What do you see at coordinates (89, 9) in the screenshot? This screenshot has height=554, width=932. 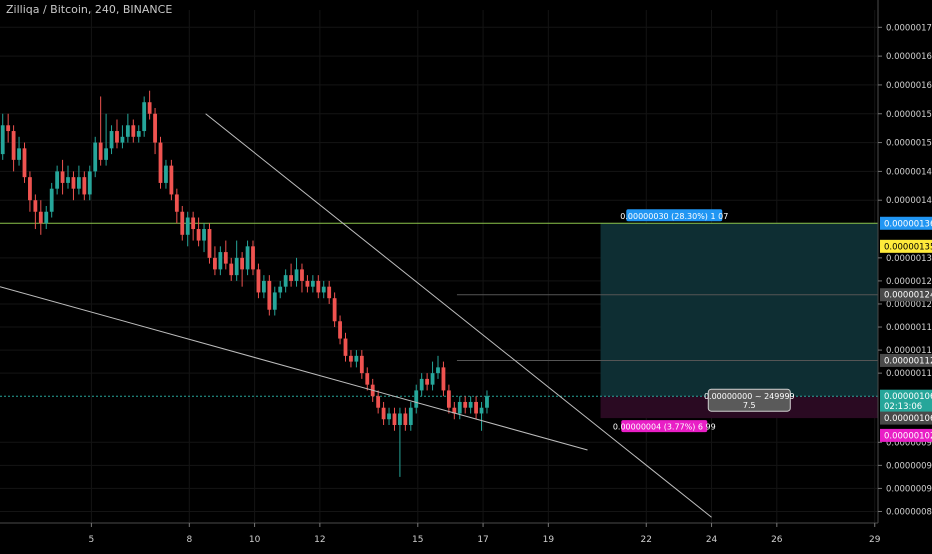 I see `chart-title: Zilliqa / Bitcoin, 240, BINANCE` at bounding box center [89, 9].